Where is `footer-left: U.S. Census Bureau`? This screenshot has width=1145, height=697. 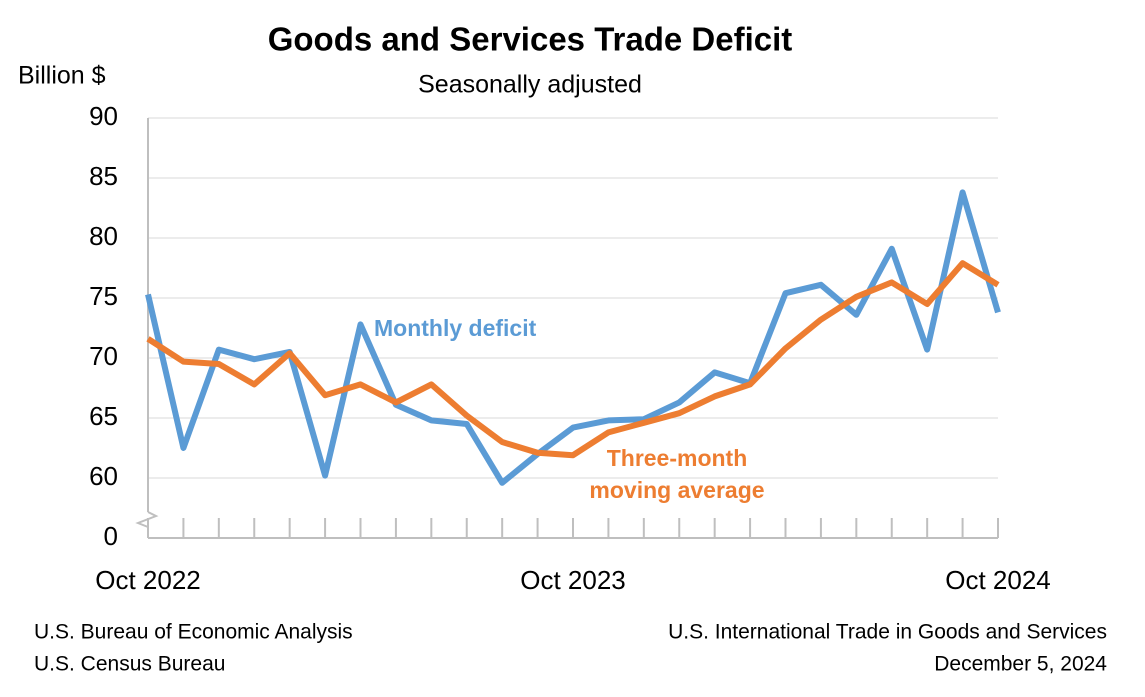
footer-left: U.S. Census Bureau is located at coordinates (129, 664).